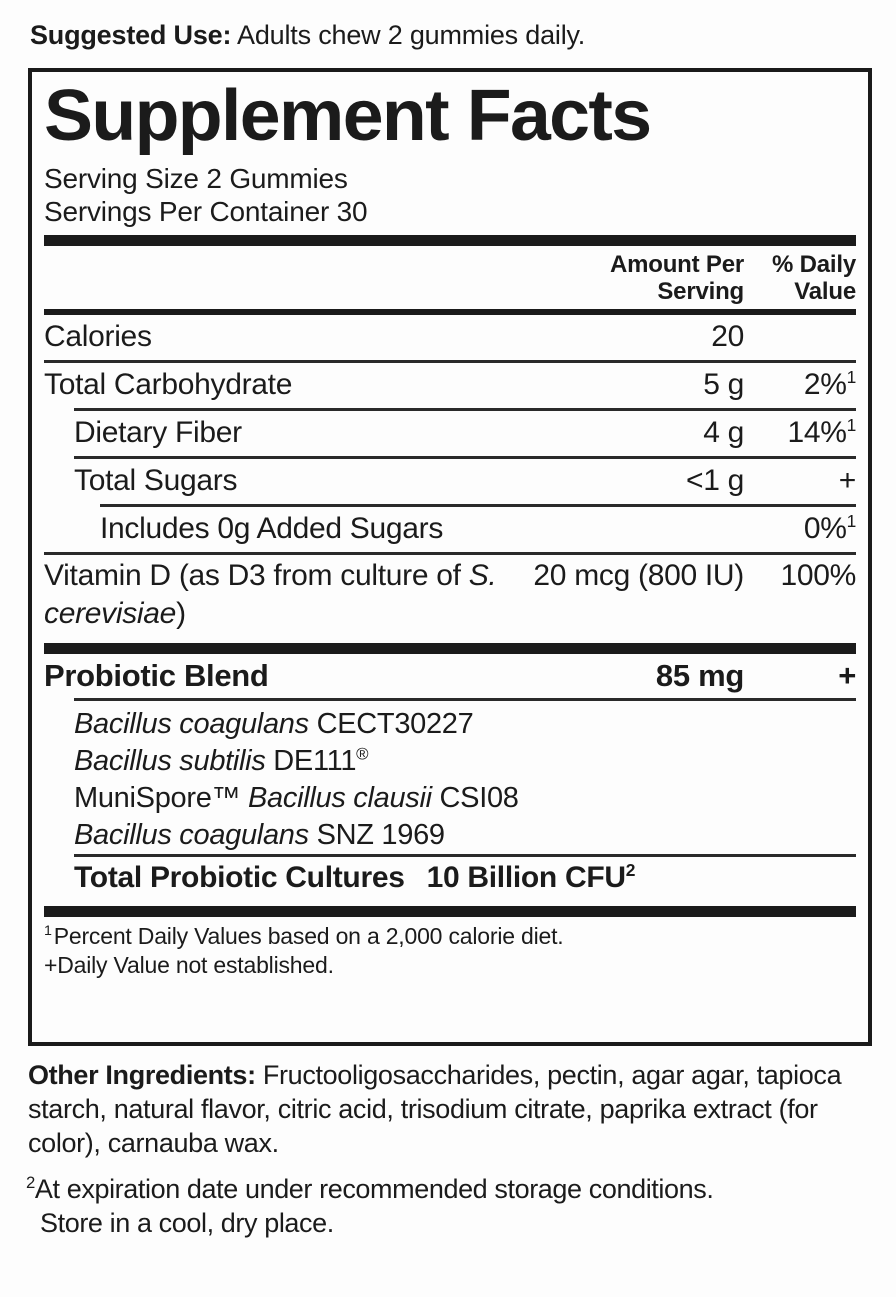  What do you see at coordinates (189, 965) in the screenshot?
I see `footnote-not-established: +Daily Value not established.` at bounding box center [189, 965].